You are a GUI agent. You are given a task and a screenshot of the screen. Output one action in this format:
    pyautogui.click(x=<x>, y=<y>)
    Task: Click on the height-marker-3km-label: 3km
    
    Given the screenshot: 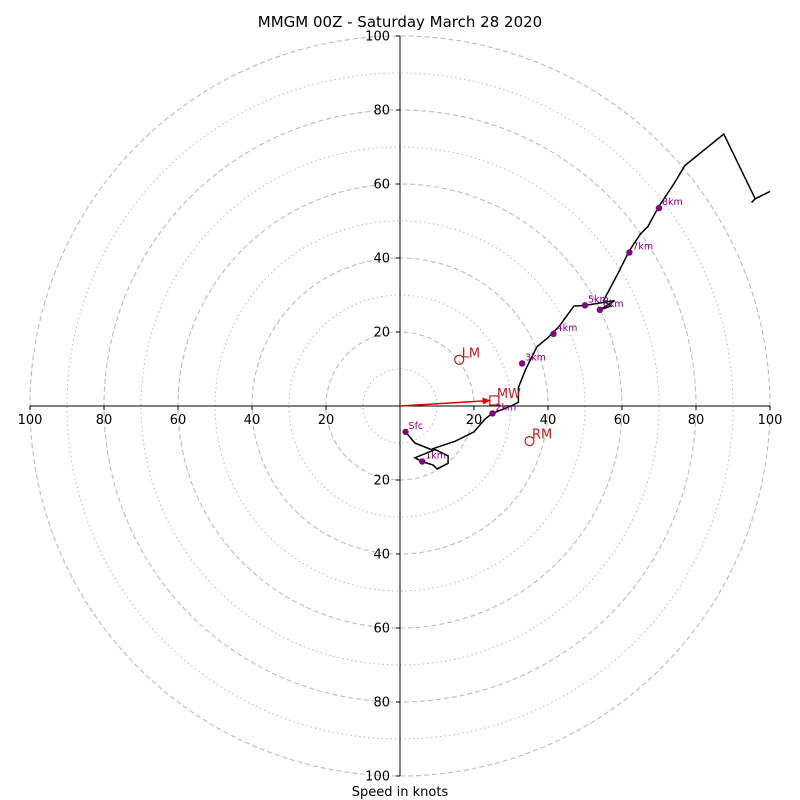 What is the action you would take?
    pyautogui.click(x=535, y=357)
    